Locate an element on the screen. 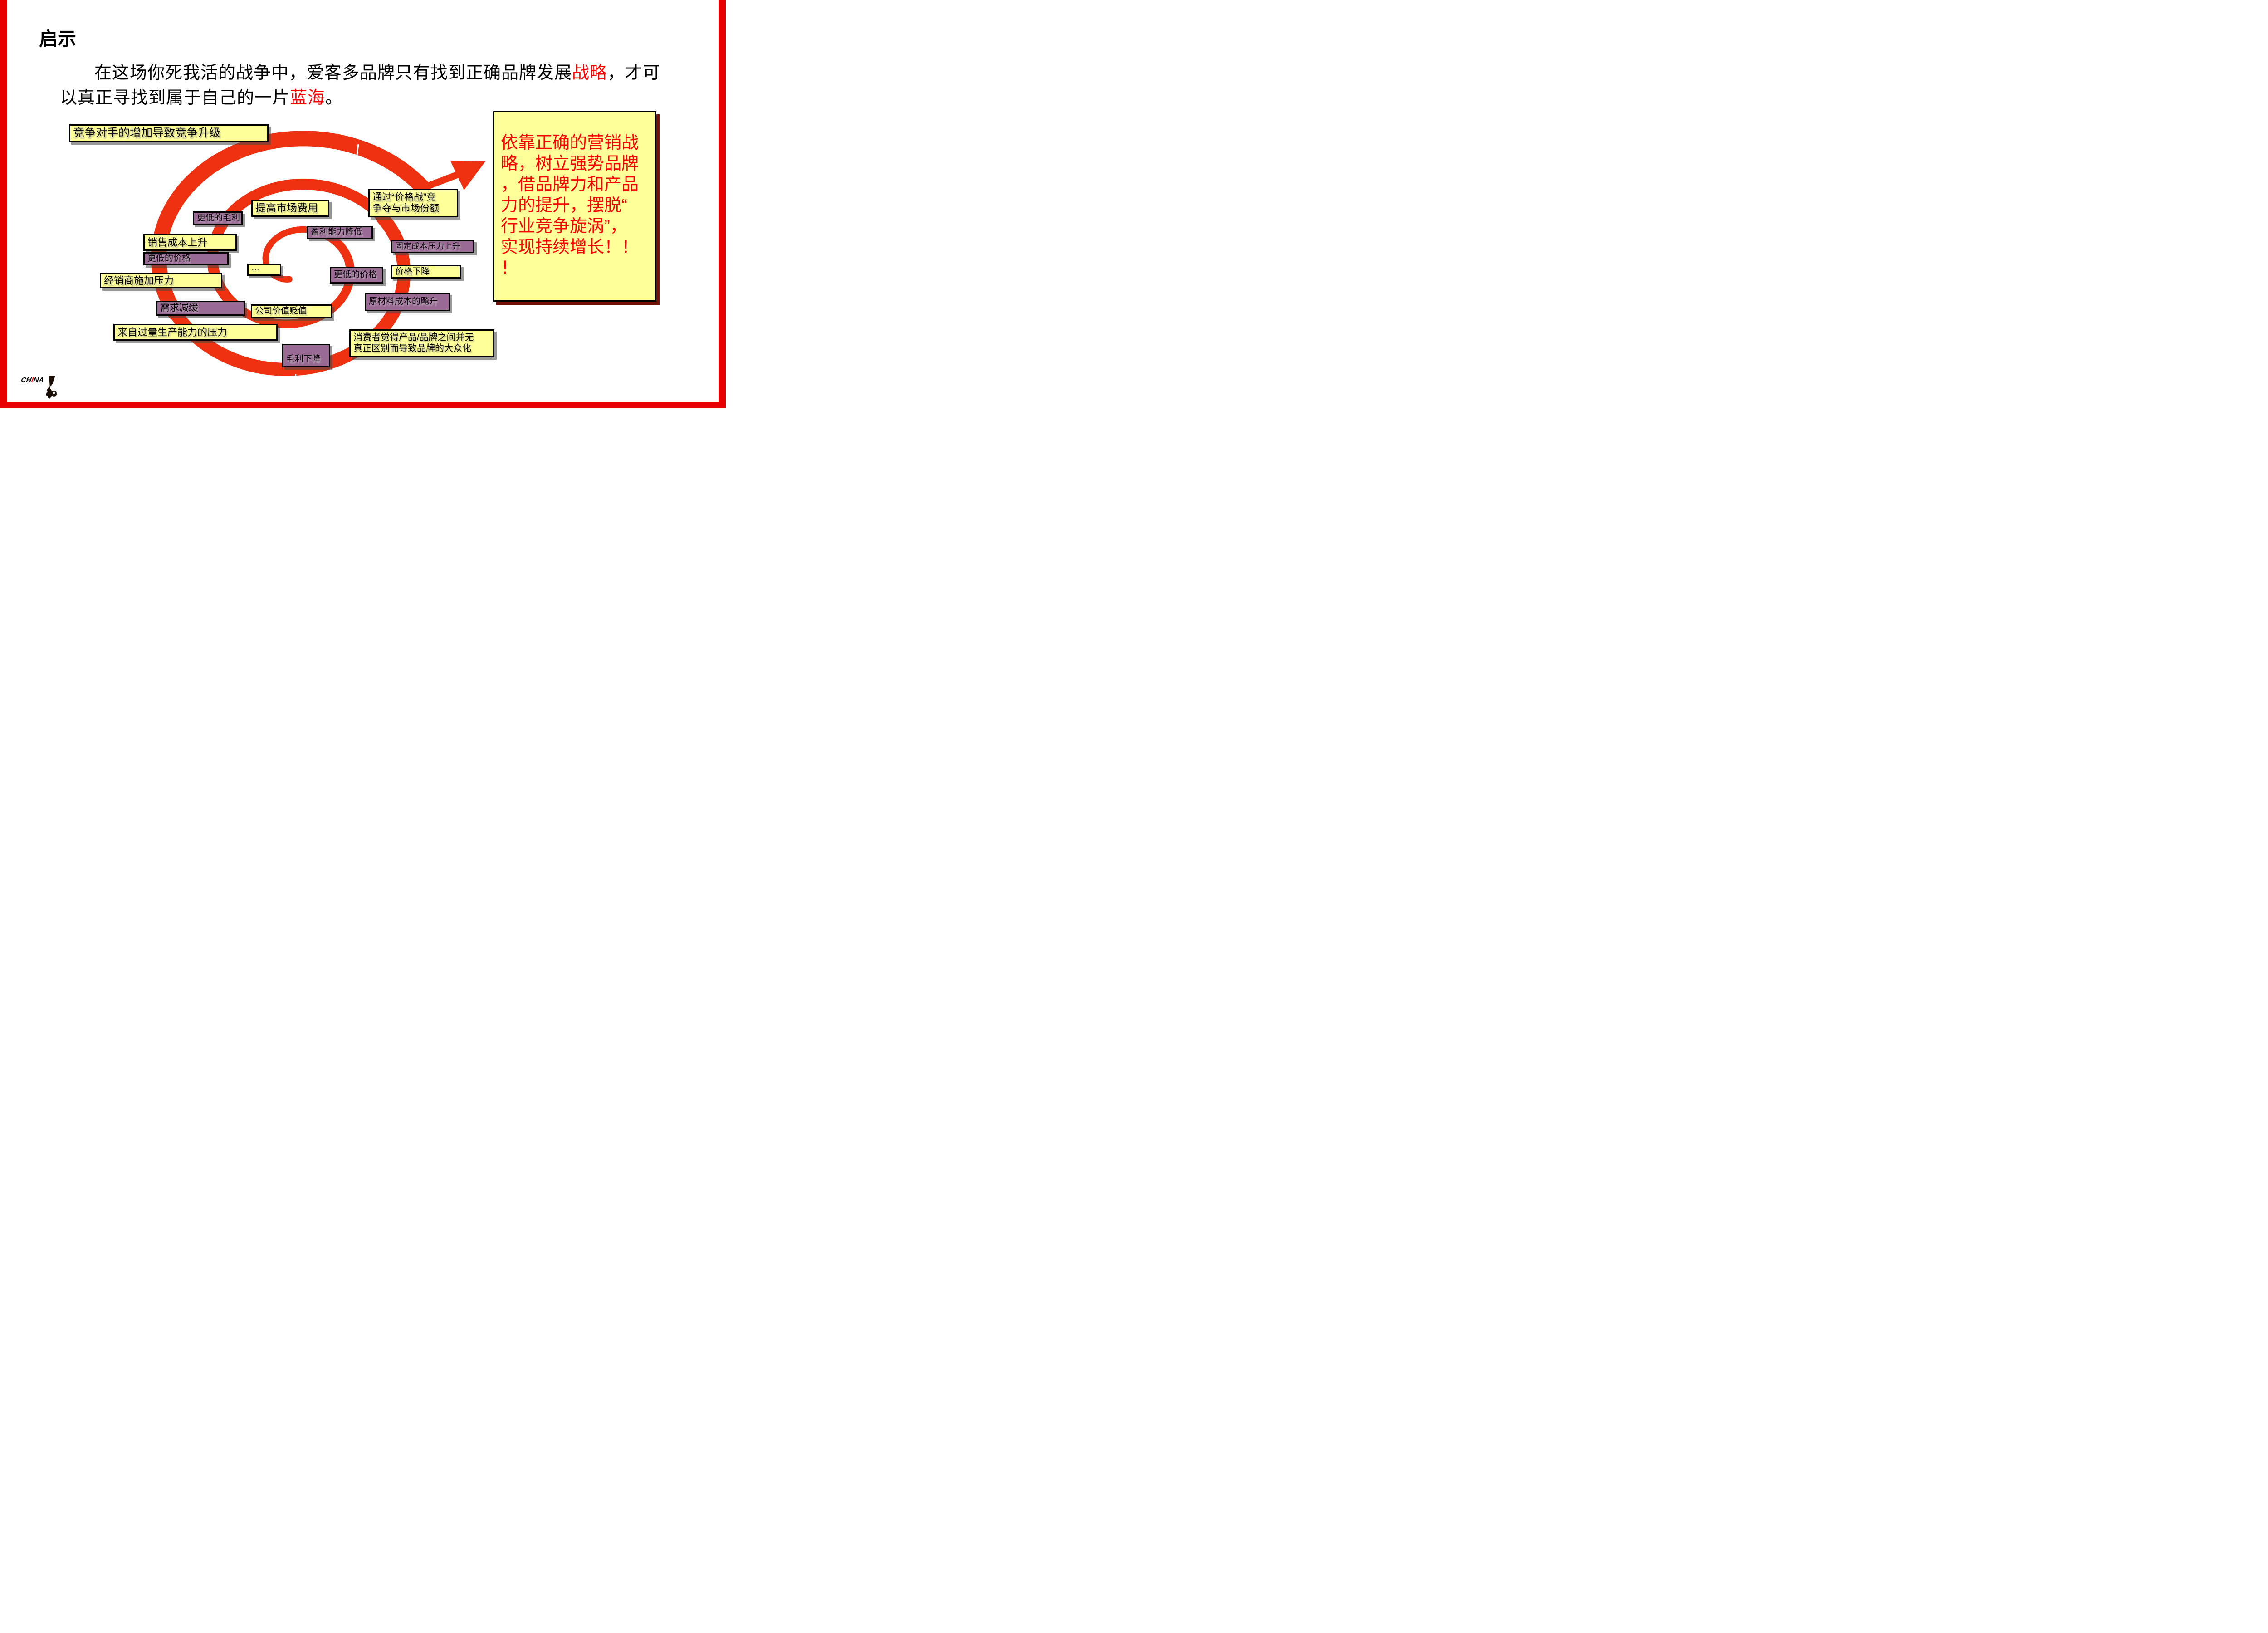 The height and width of the screenshot is (1633, 2268). china-logo-text: CHINA is located at coordinates (32, 380).